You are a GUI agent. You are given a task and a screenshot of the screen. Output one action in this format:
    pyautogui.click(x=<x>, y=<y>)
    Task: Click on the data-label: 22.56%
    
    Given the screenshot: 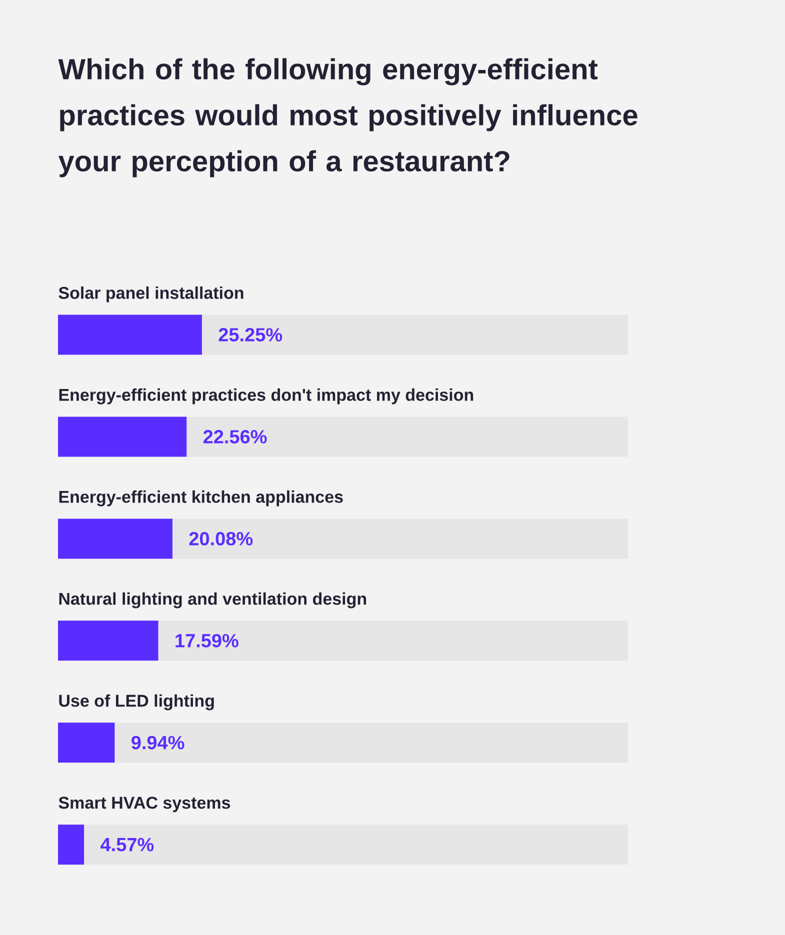 What is the action you would take?
    pyautogui.click(x=235, y=437)
    